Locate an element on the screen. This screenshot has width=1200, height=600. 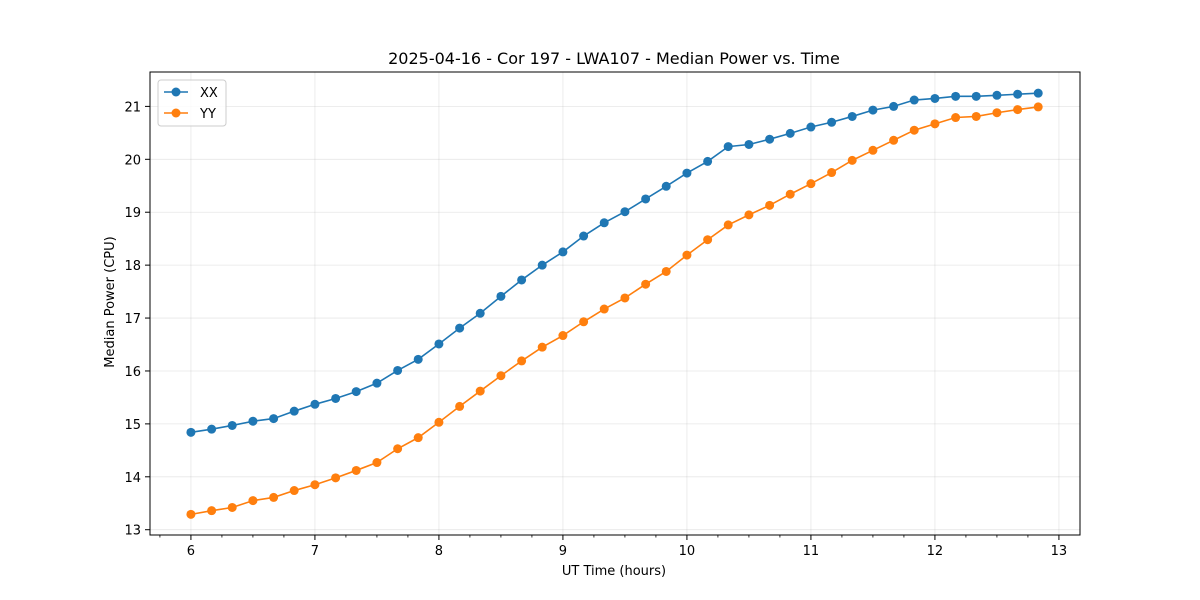
y-tick-label: 20 is located at coordinates (132, 160).